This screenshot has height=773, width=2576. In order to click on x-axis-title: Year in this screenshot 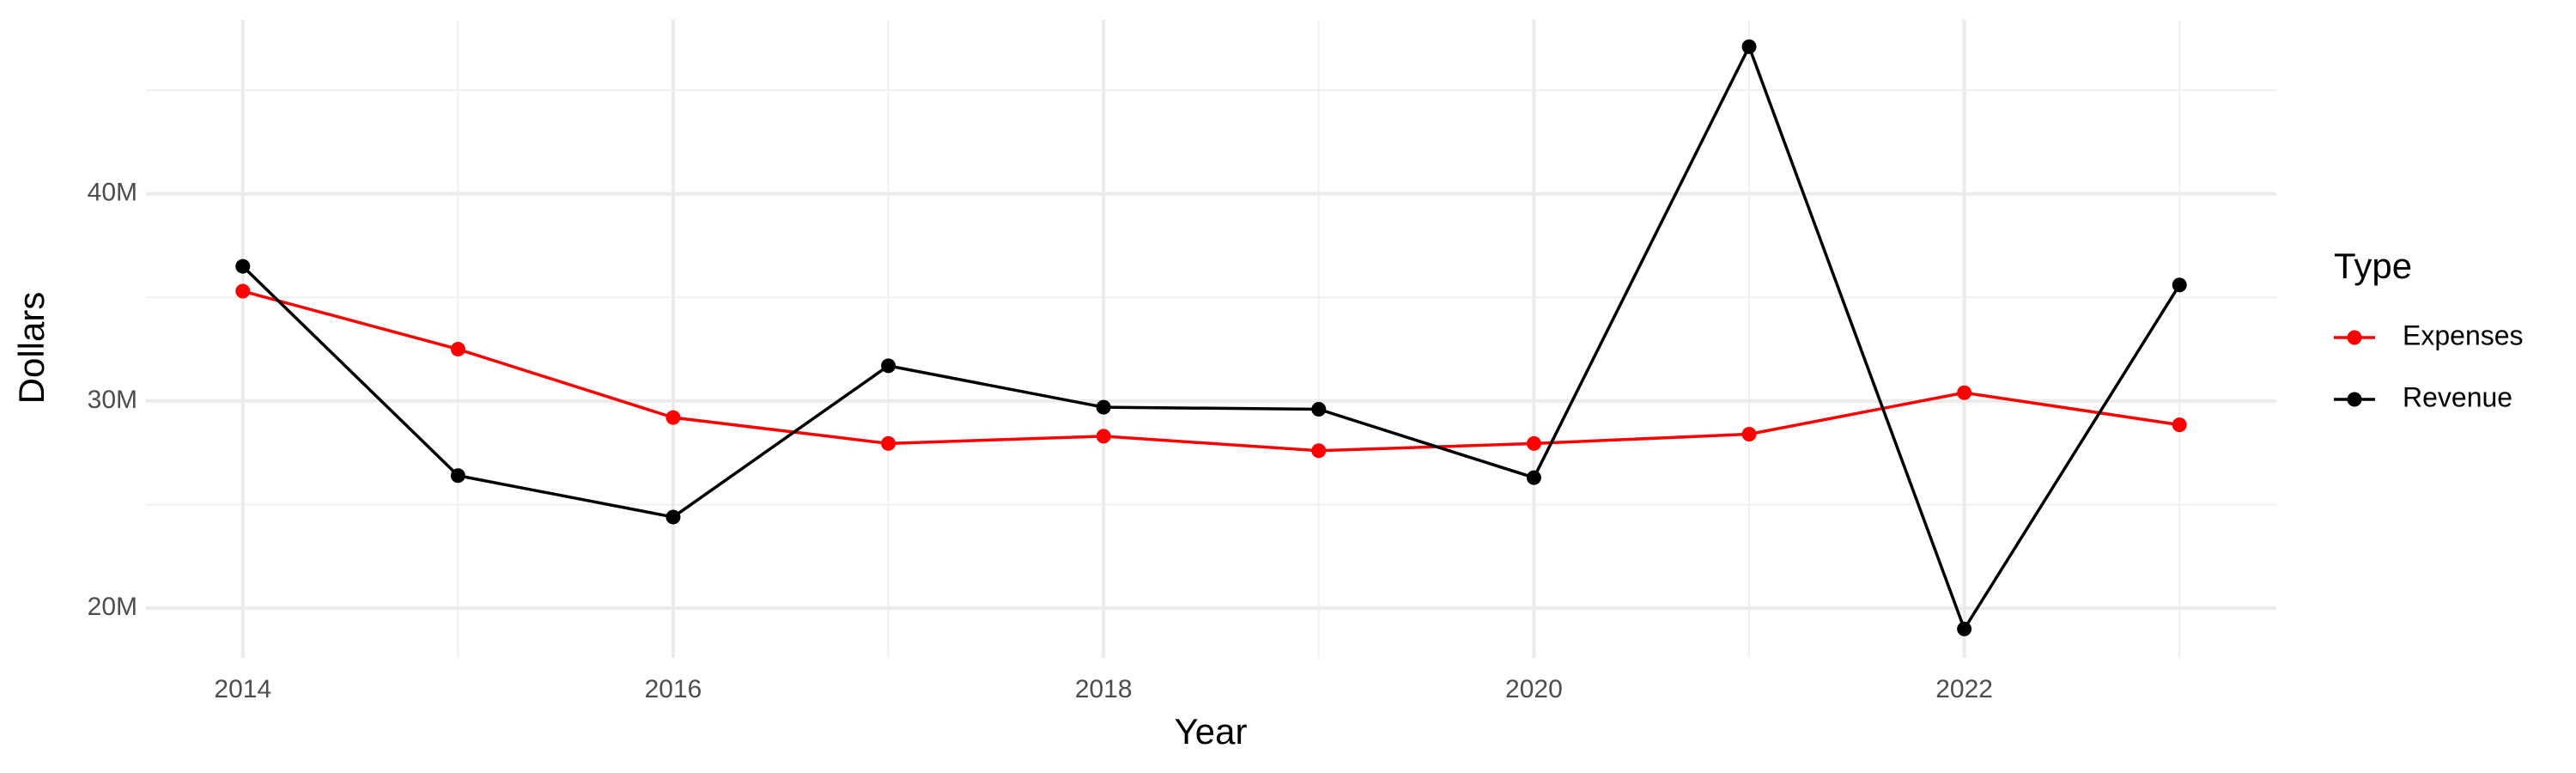, I will do `click(1211, 731)`.